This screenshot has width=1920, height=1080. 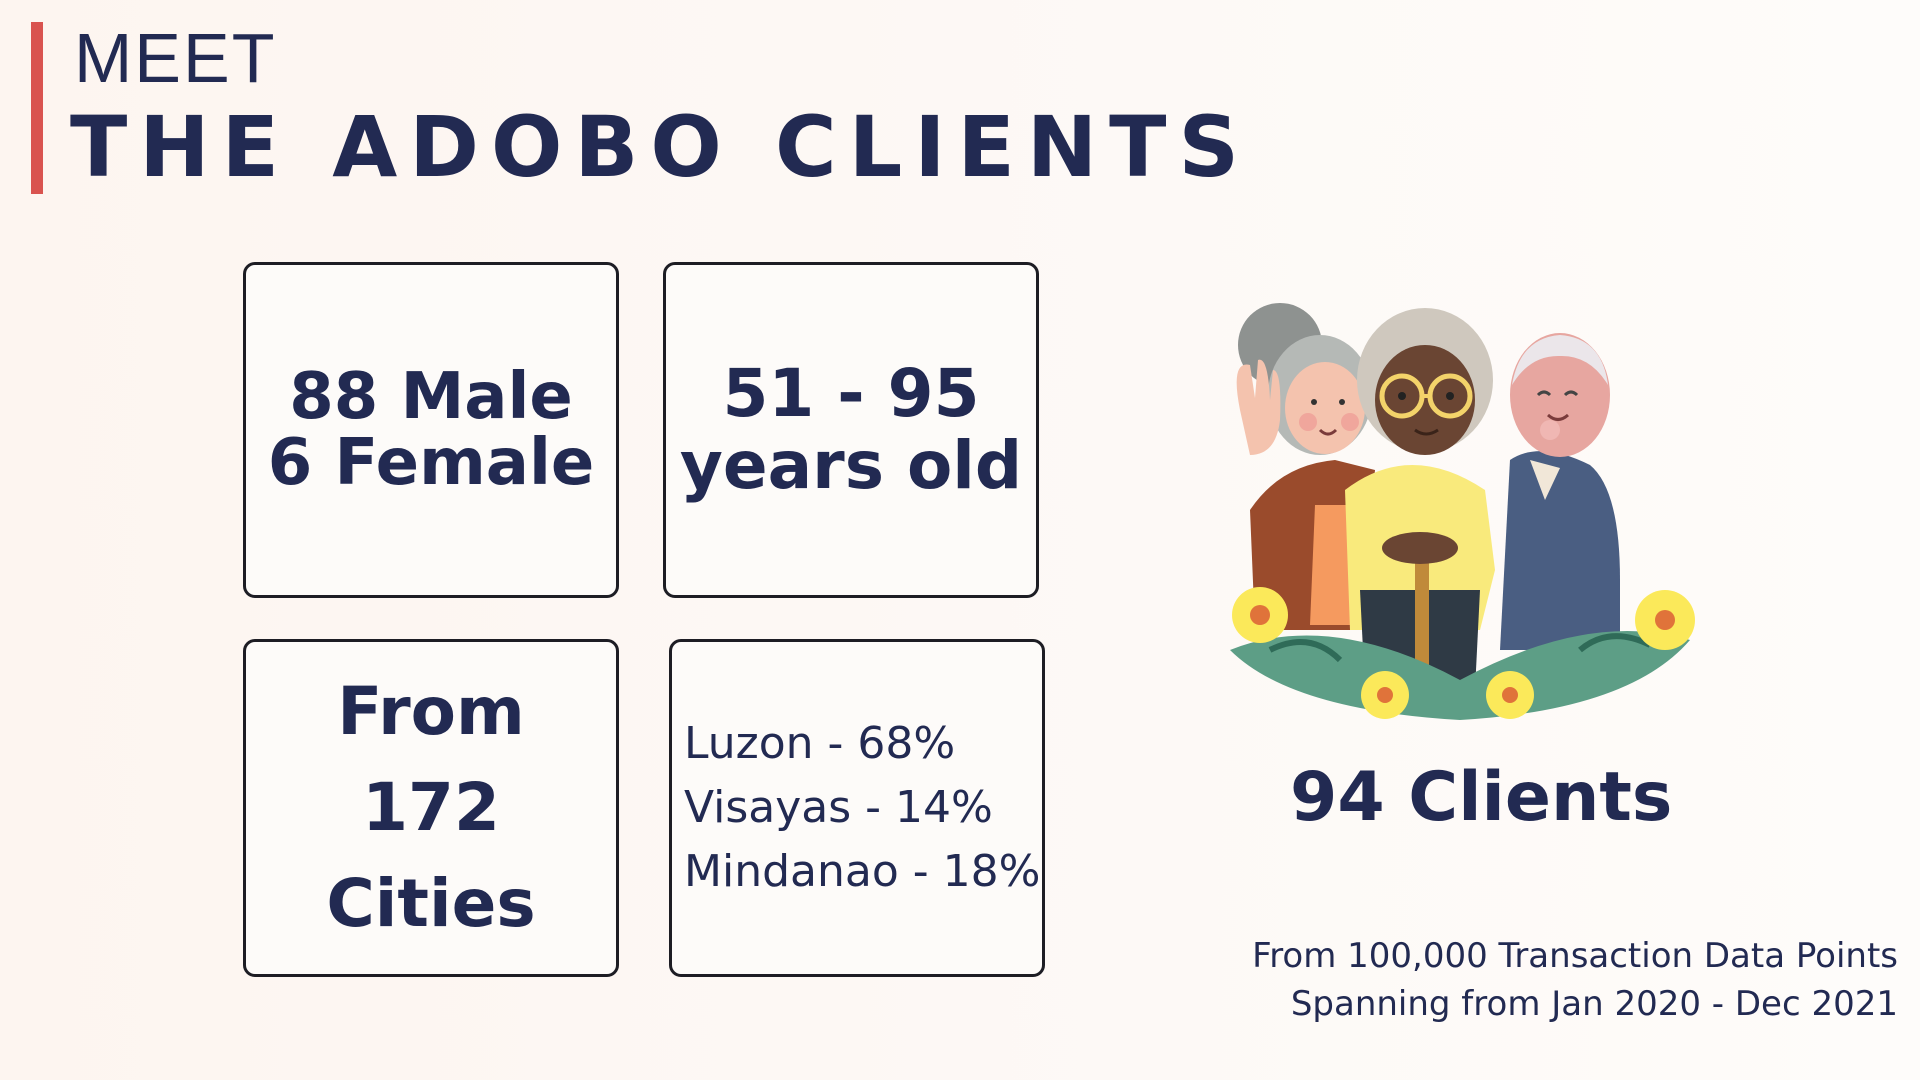 What do you see at coordinates (660, 147) in the screenshot?
I see `page-title: THE ADOBO CLIENTS` at bounding box center [660, 147].